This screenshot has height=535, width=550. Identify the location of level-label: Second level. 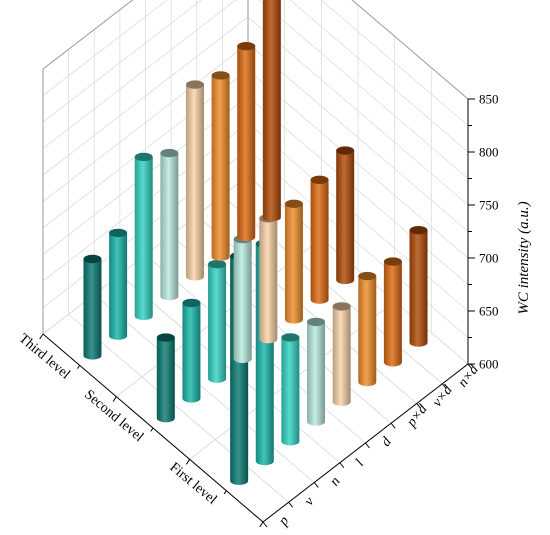
(113, 416).